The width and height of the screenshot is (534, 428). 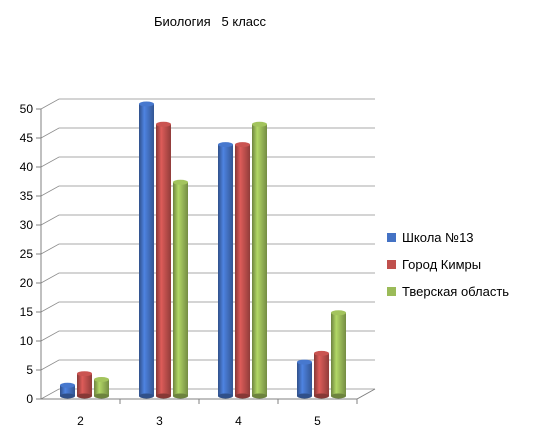 What do you see at coordinates (27, 196) in the screenshot?
I see `y-tick-label: 35` at bounding box center [27, 196].